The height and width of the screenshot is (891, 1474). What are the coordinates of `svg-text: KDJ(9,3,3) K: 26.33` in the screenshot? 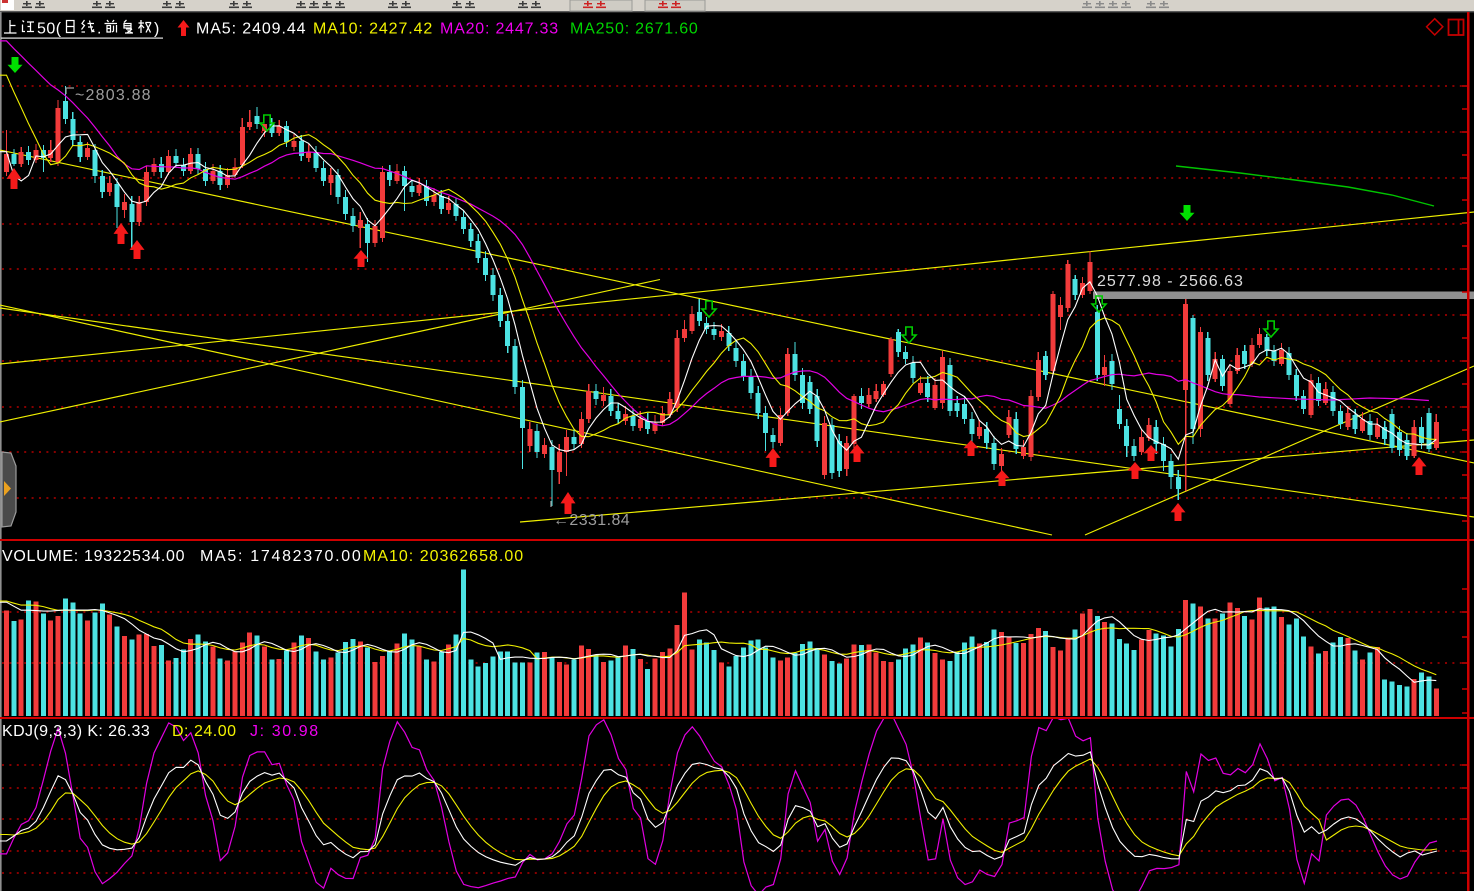 It's located at (76, 731).